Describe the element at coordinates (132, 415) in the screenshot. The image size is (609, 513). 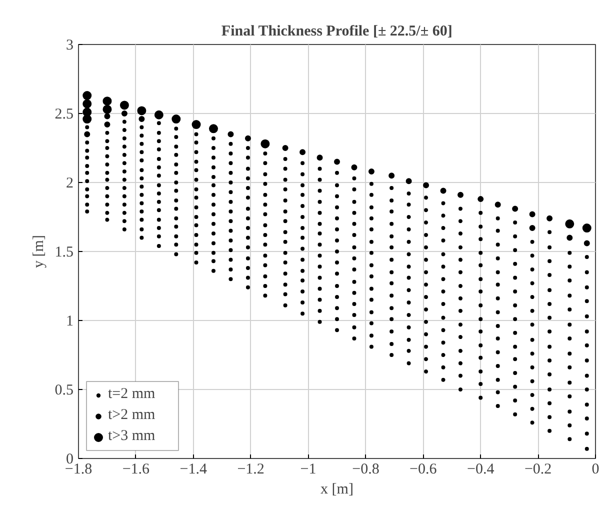
I see `legend-label: t>2 mm` at that location.